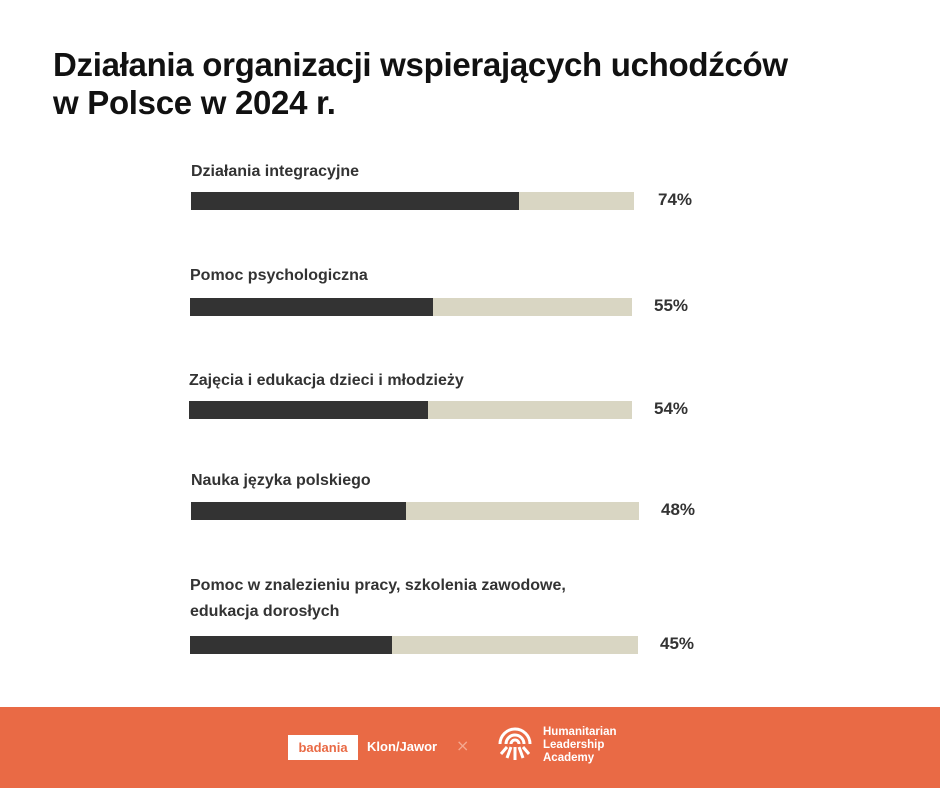  Describe the element at coordinates (671, 408) in the screenshot. I see `value-label: 54%` at that location.